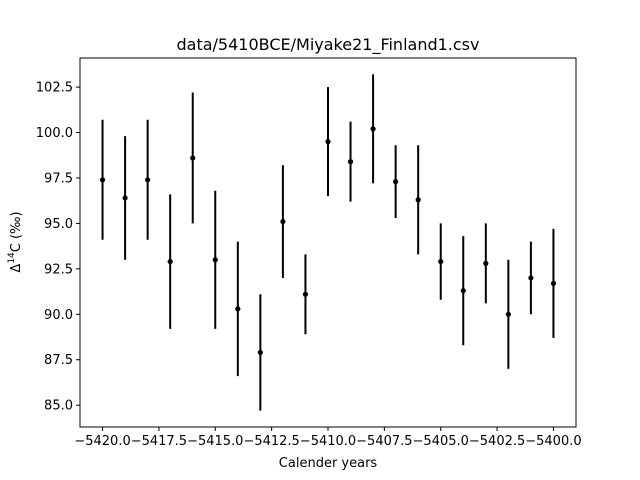 The image size is (640, 480). Describe the element at coordinates (58, 315) in the screenshot. I see `y-tick-label: 90.0` at that location.